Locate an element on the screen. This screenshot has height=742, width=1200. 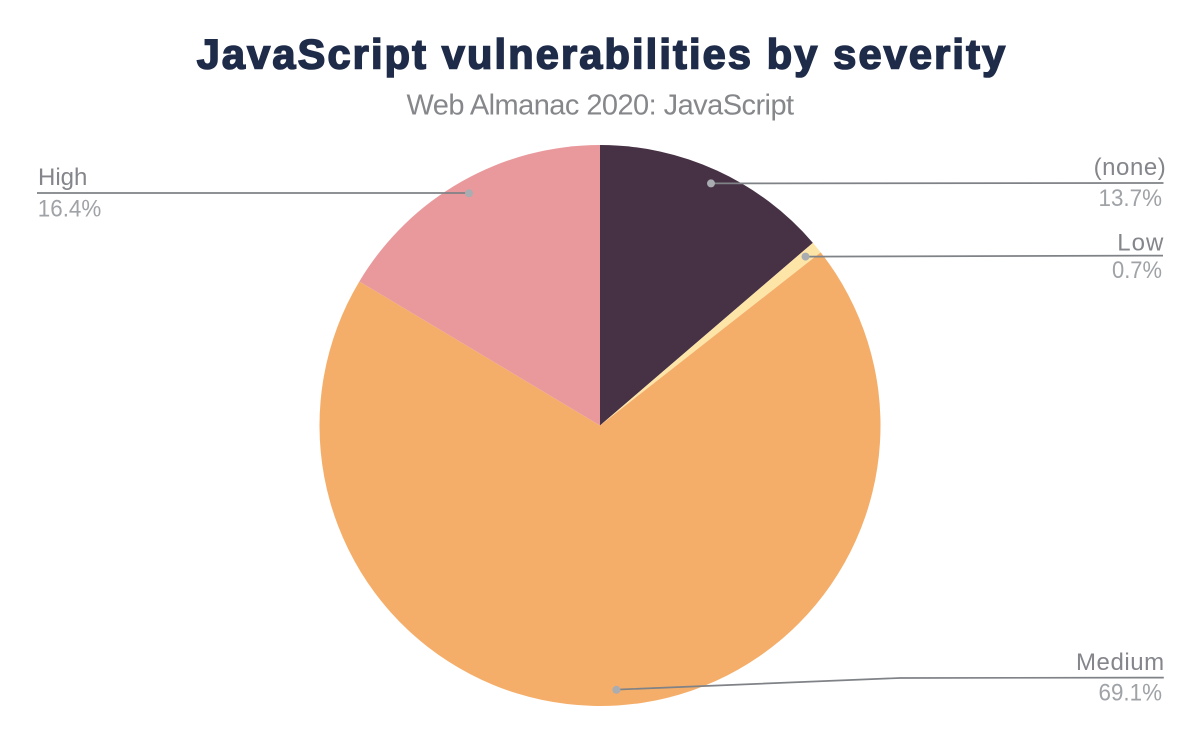
svg-text: 13.7% is located at coordinates (1131, 198).